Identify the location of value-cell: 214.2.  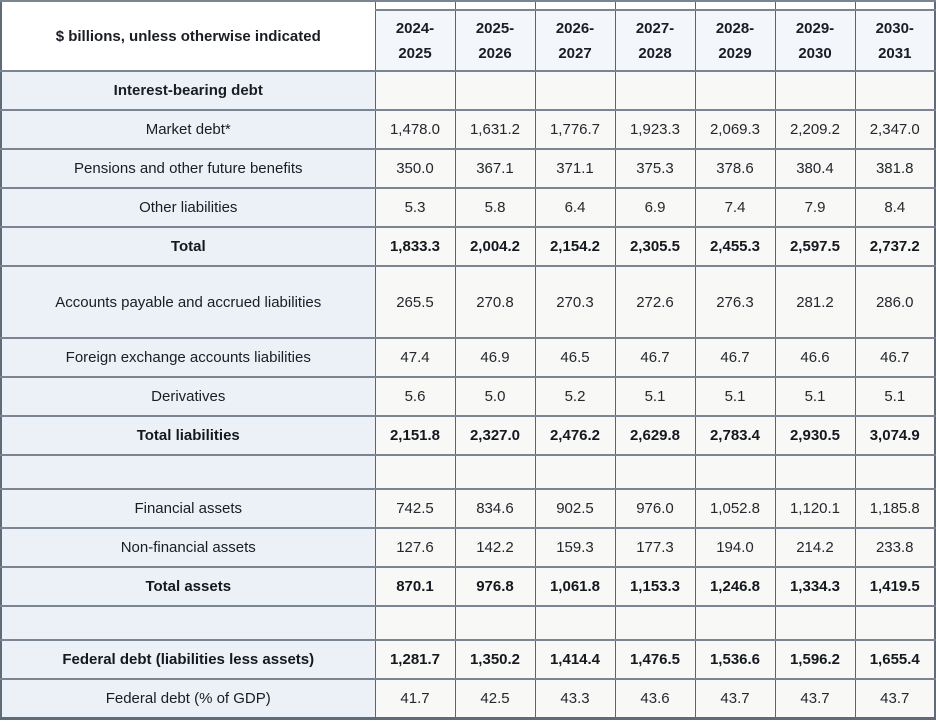
(815, 547).